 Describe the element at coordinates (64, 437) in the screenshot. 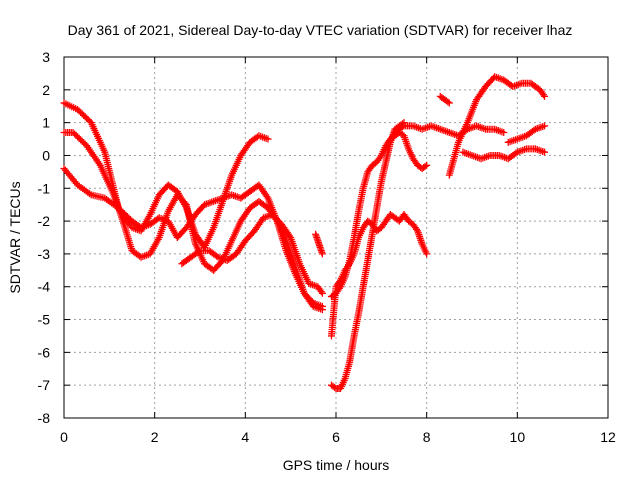

I see `x-tick-label: 0` at that location.